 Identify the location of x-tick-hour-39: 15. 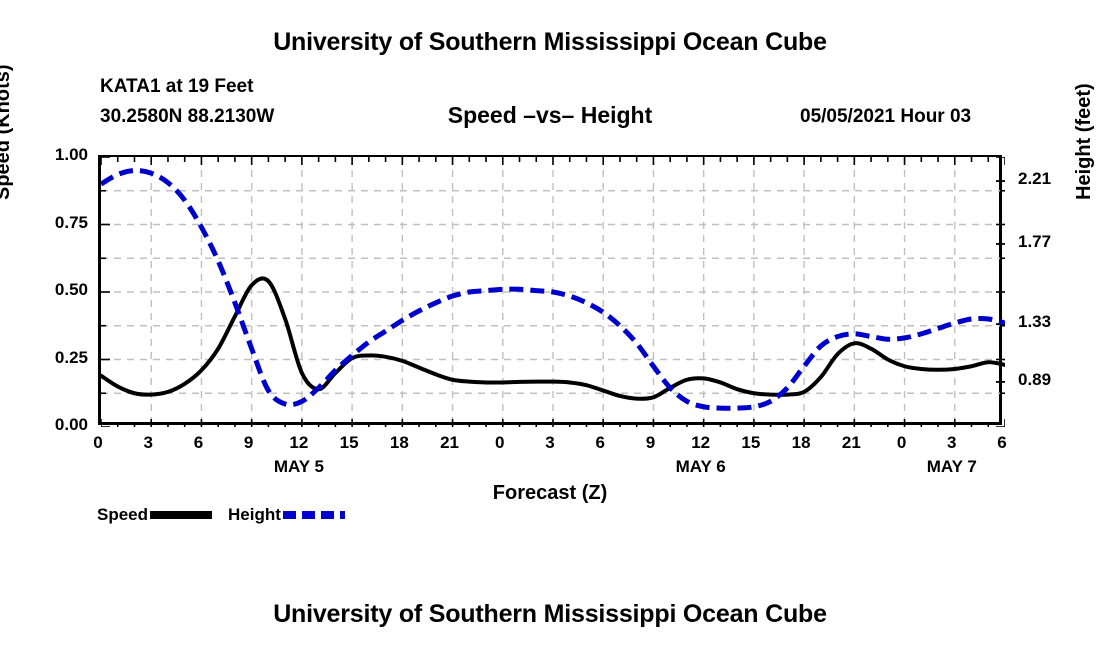
(751, 442).